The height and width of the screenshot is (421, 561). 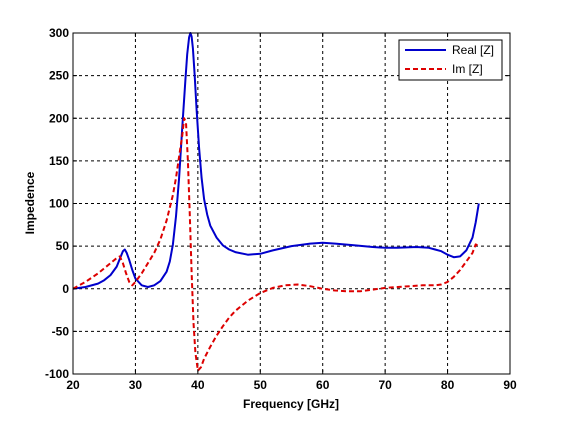 I want to click on x-tick-label: 90, so click(x=510, y=385).